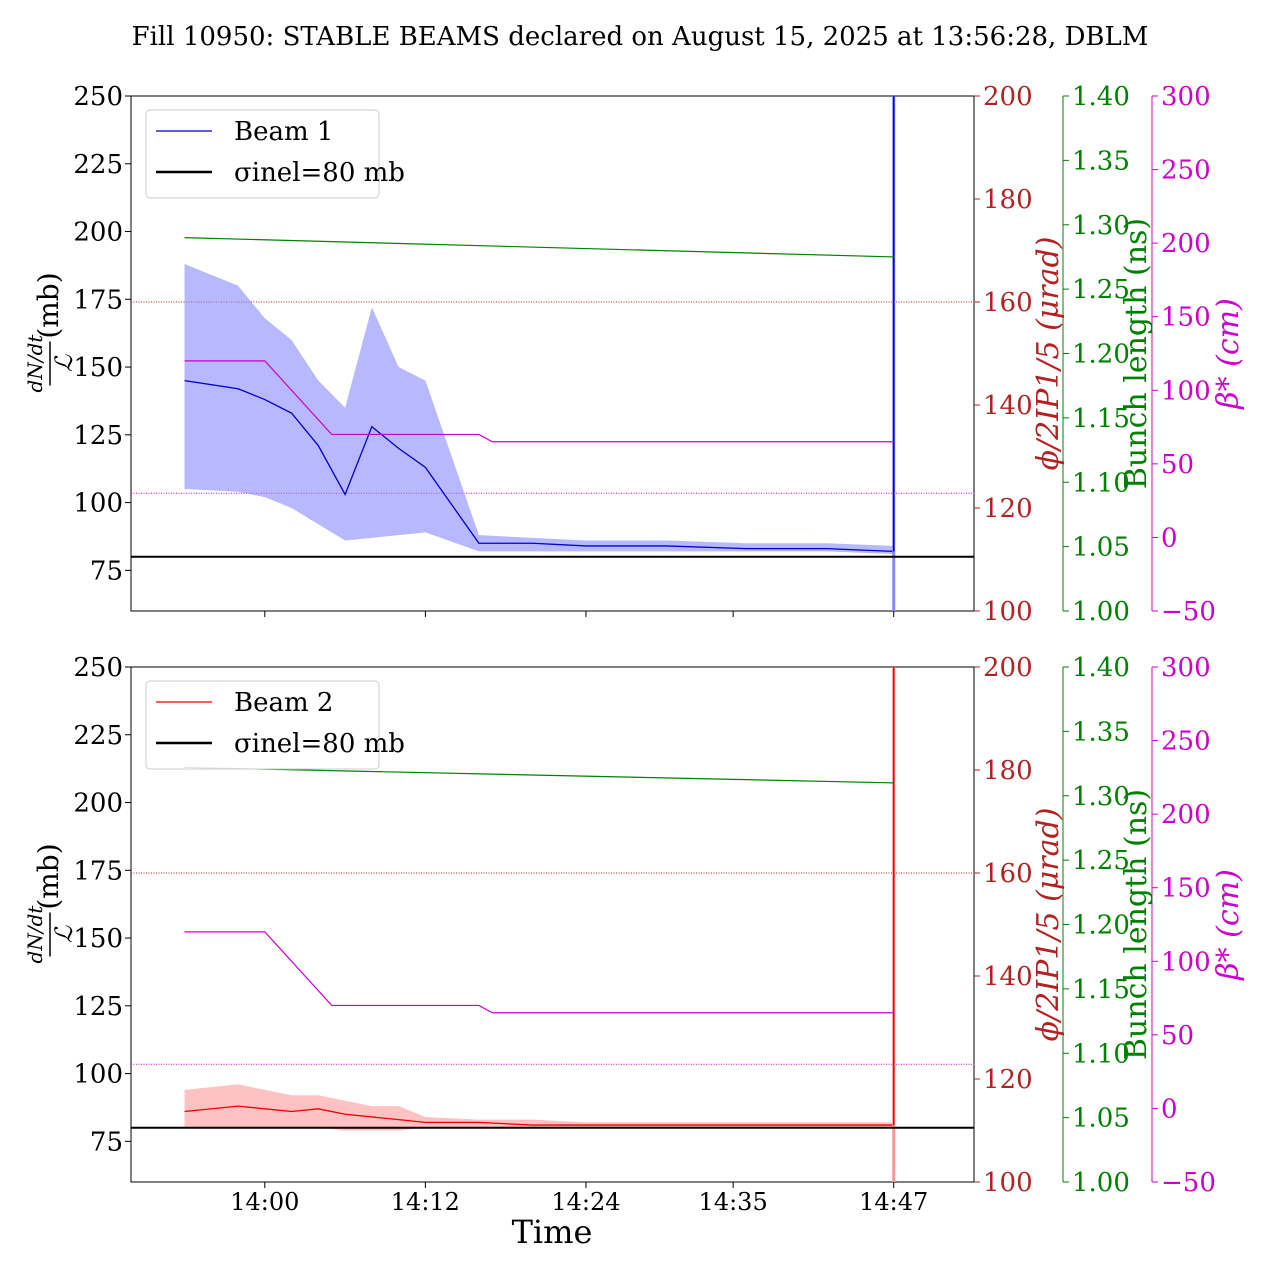  I want to click on y-tick-label: 250, so click(98, 668).